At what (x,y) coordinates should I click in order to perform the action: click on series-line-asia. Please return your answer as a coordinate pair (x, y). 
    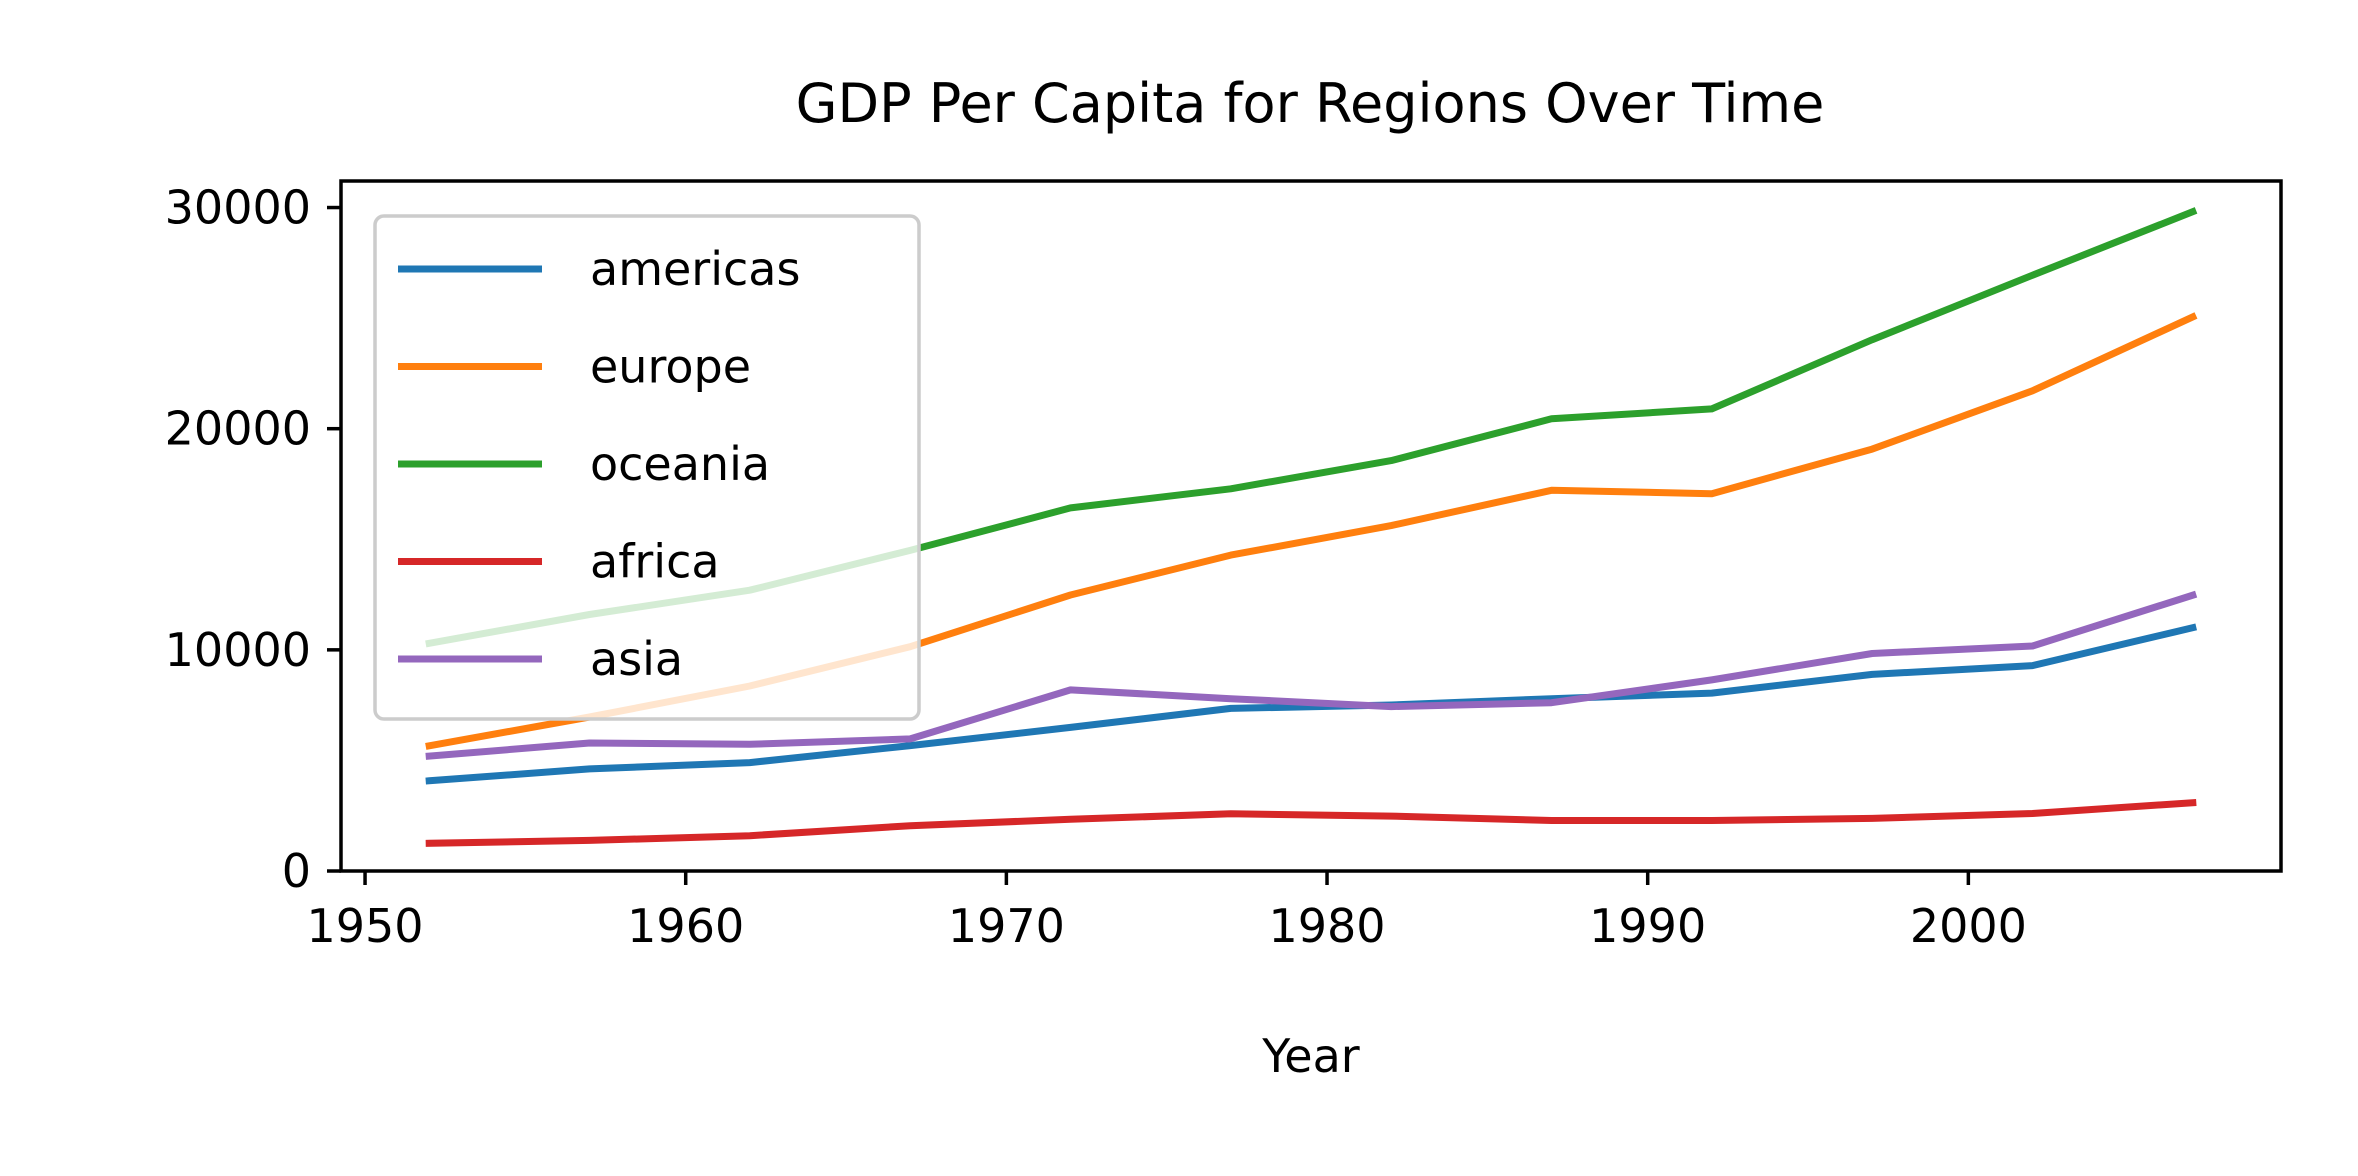
    Looking at the image, I should click on (1311, 675).